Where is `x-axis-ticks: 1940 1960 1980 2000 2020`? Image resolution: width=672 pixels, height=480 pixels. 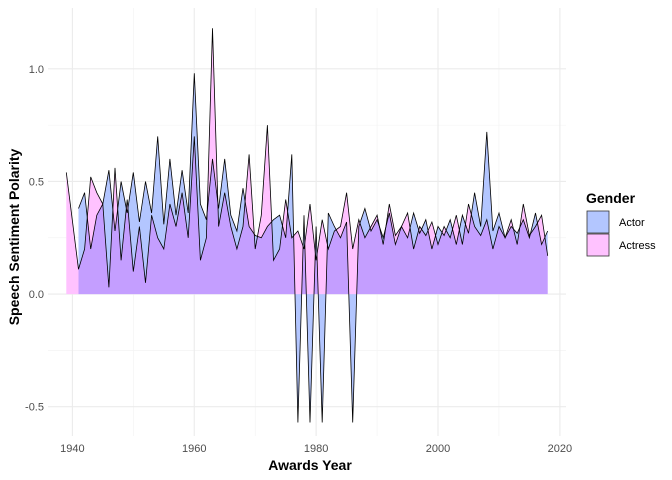
x-axis-ticks: 1940 1960 1980 2000 2020 is located at coordinates (316, 449).